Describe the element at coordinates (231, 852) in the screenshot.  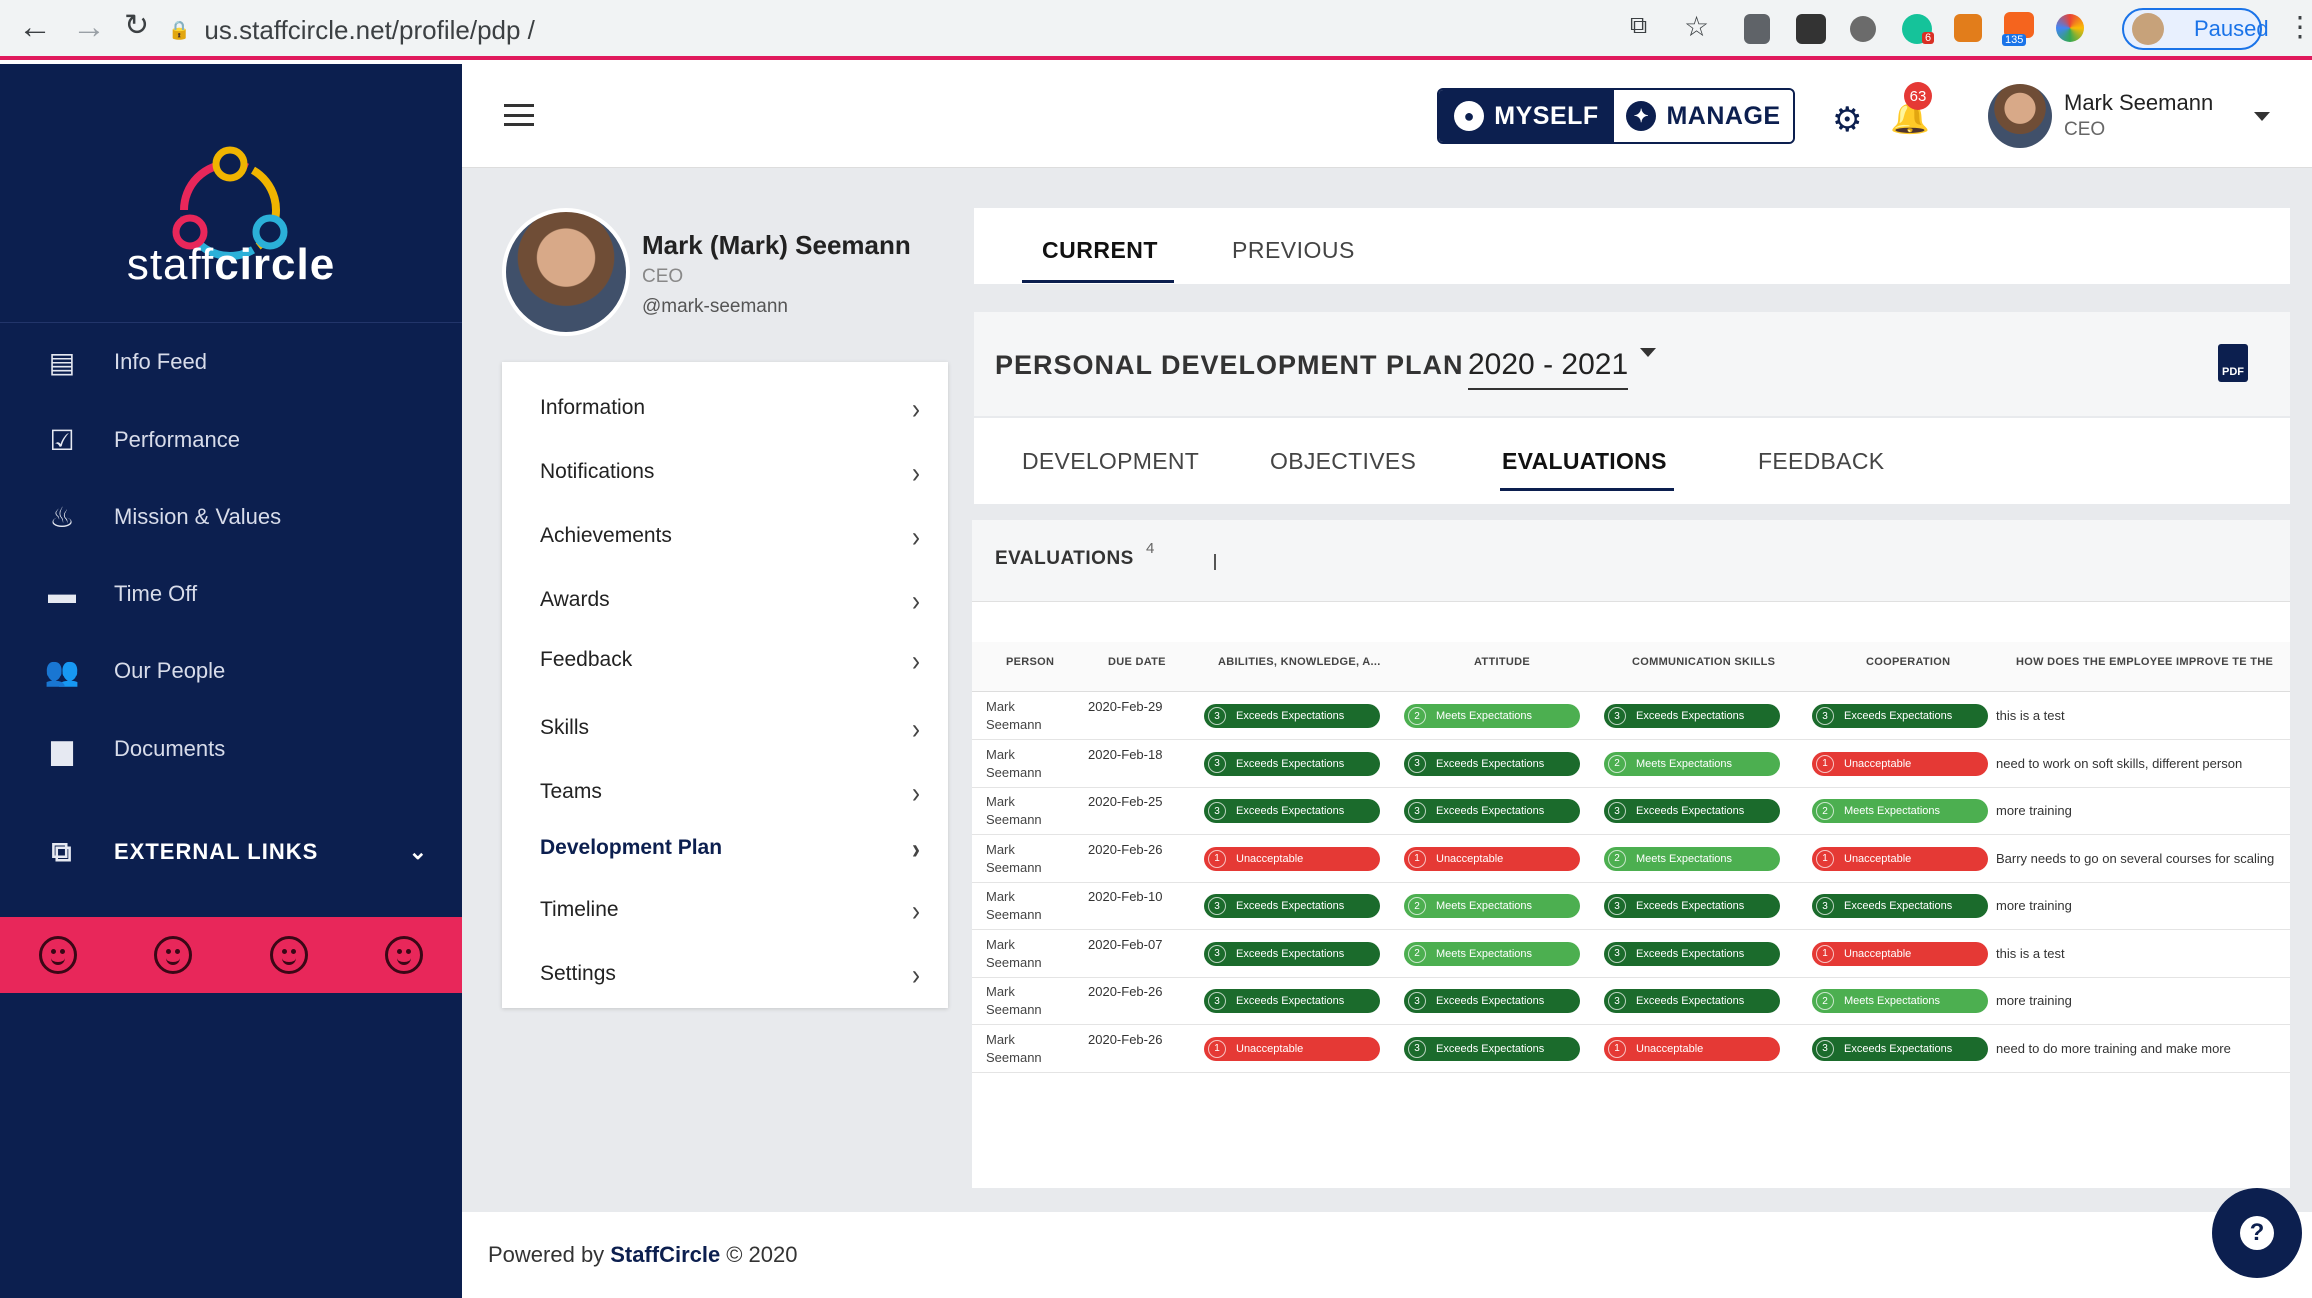
I see `external-links-toggle: ⧉ EXTERNAL LINKS ⌄` at that location.